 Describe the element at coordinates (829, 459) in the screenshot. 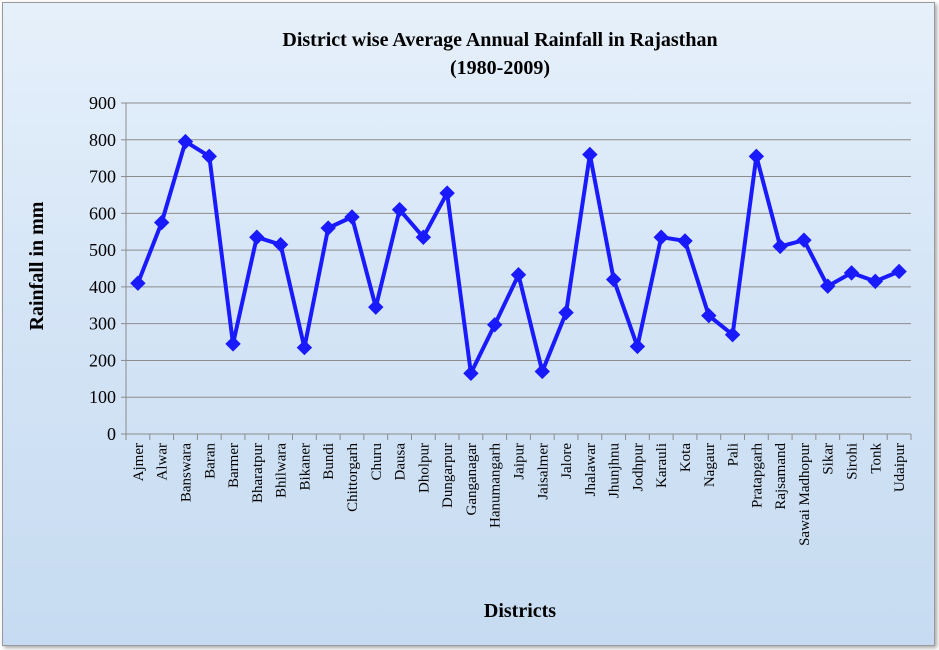

I see `x-tick-label: Sikar` at that location.